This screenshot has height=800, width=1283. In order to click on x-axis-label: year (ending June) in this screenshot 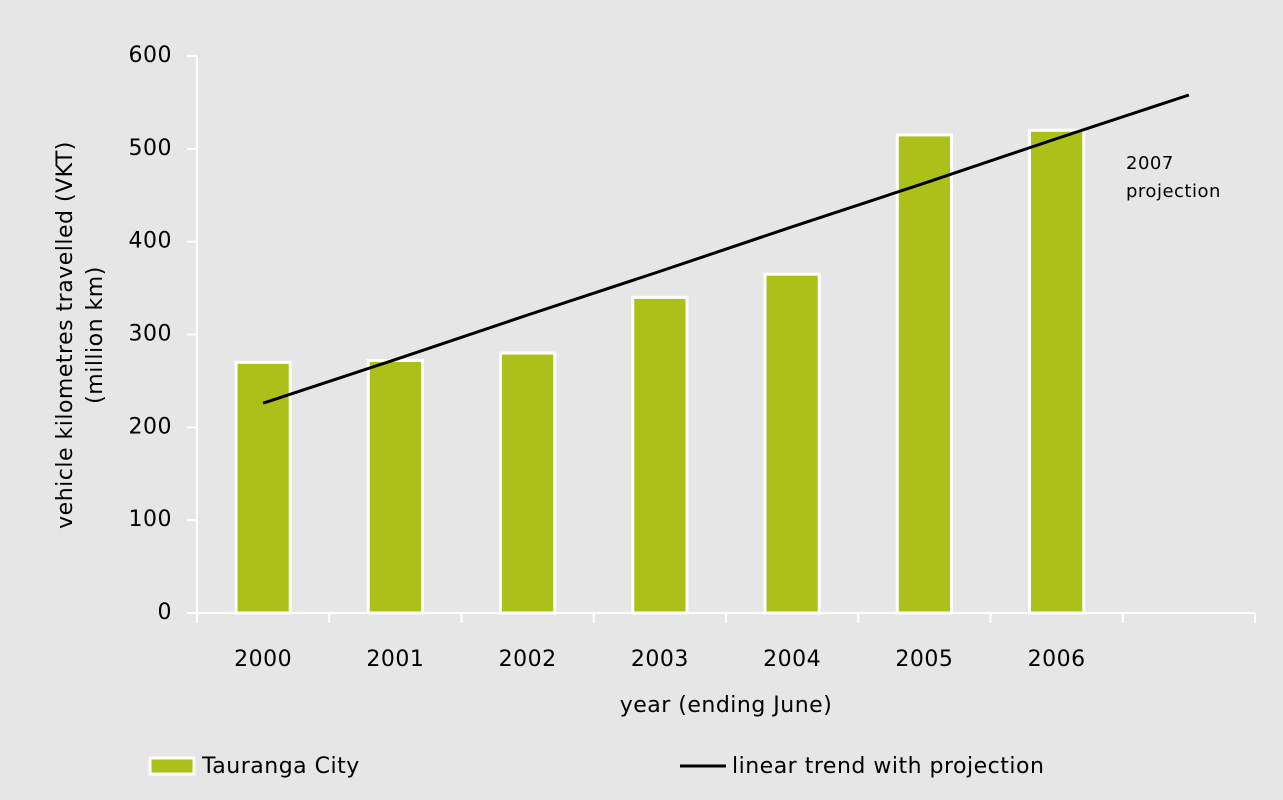, I will do `click(726, 705)`.